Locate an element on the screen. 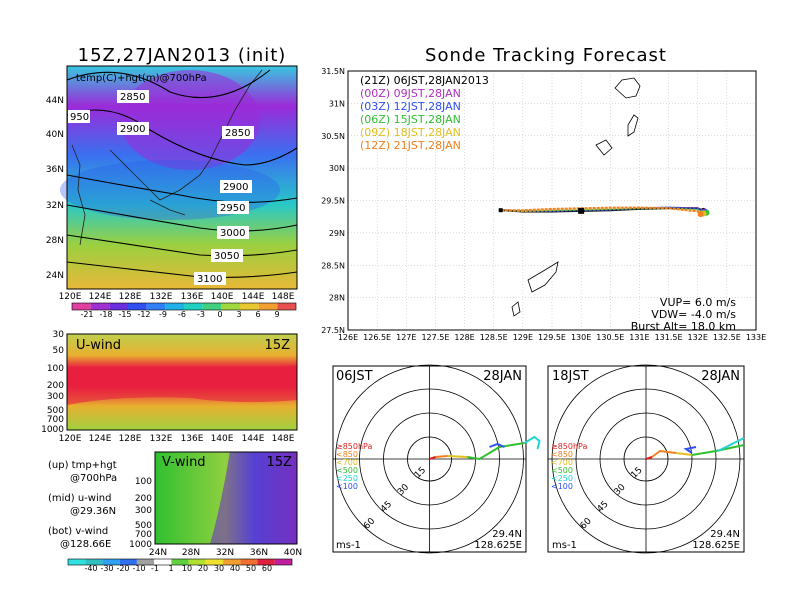 Image resolution: width=792 pixels, height=612 pixels. track-x-tick: 132E is located at coordinates (698, 337).